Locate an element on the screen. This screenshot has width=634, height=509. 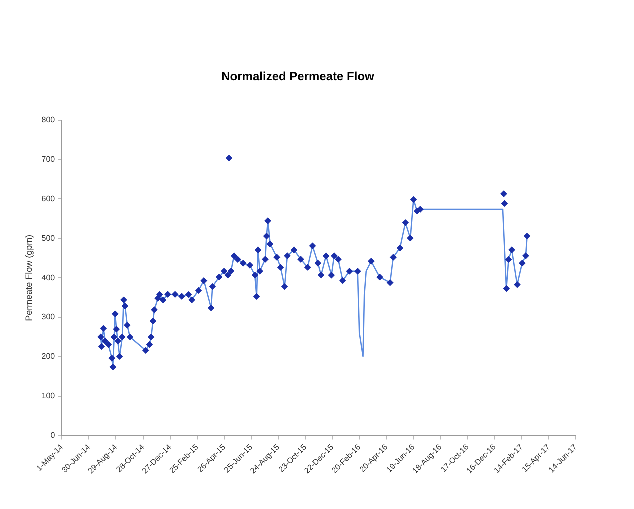
y-tick-label: 400 is located at coordinates (49, 277).